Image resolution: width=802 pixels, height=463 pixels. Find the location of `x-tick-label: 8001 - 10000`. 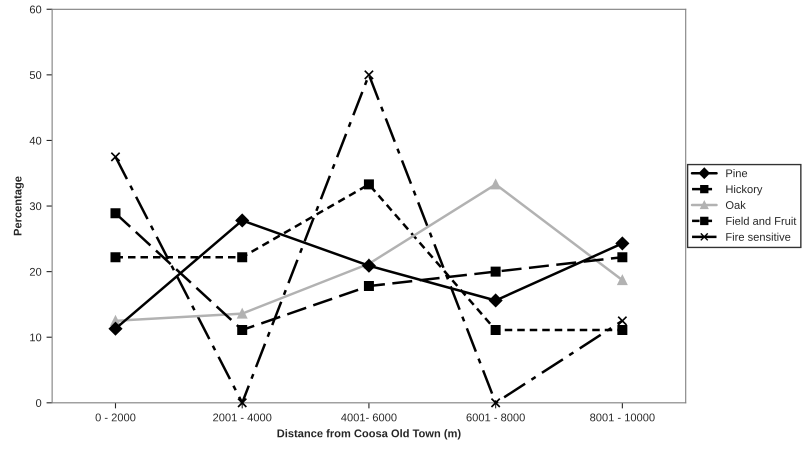

x-tick-label: 8001 - 10000 is located at coordinates (622, 418).